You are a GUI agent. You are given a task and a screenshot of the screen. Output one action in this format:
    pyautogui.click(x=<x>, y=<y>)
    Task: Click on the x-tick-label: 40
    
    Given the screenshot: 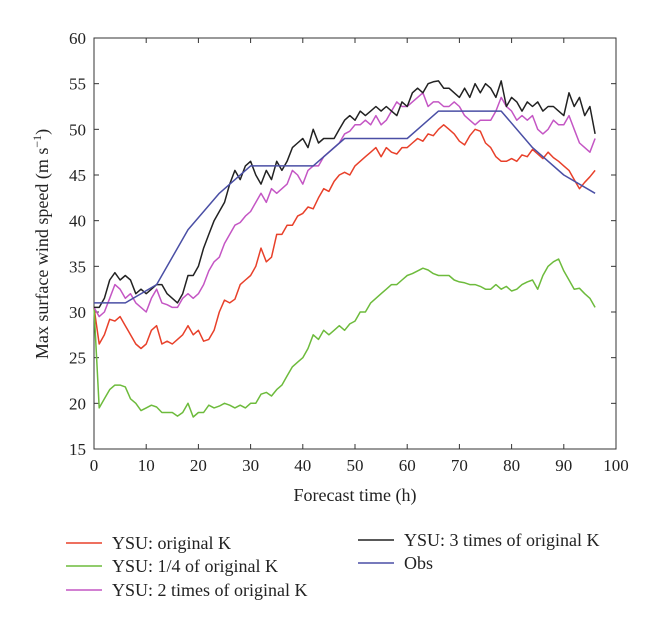 What is the action you would take?
    pyautogui.click(x=302, y=465)
    